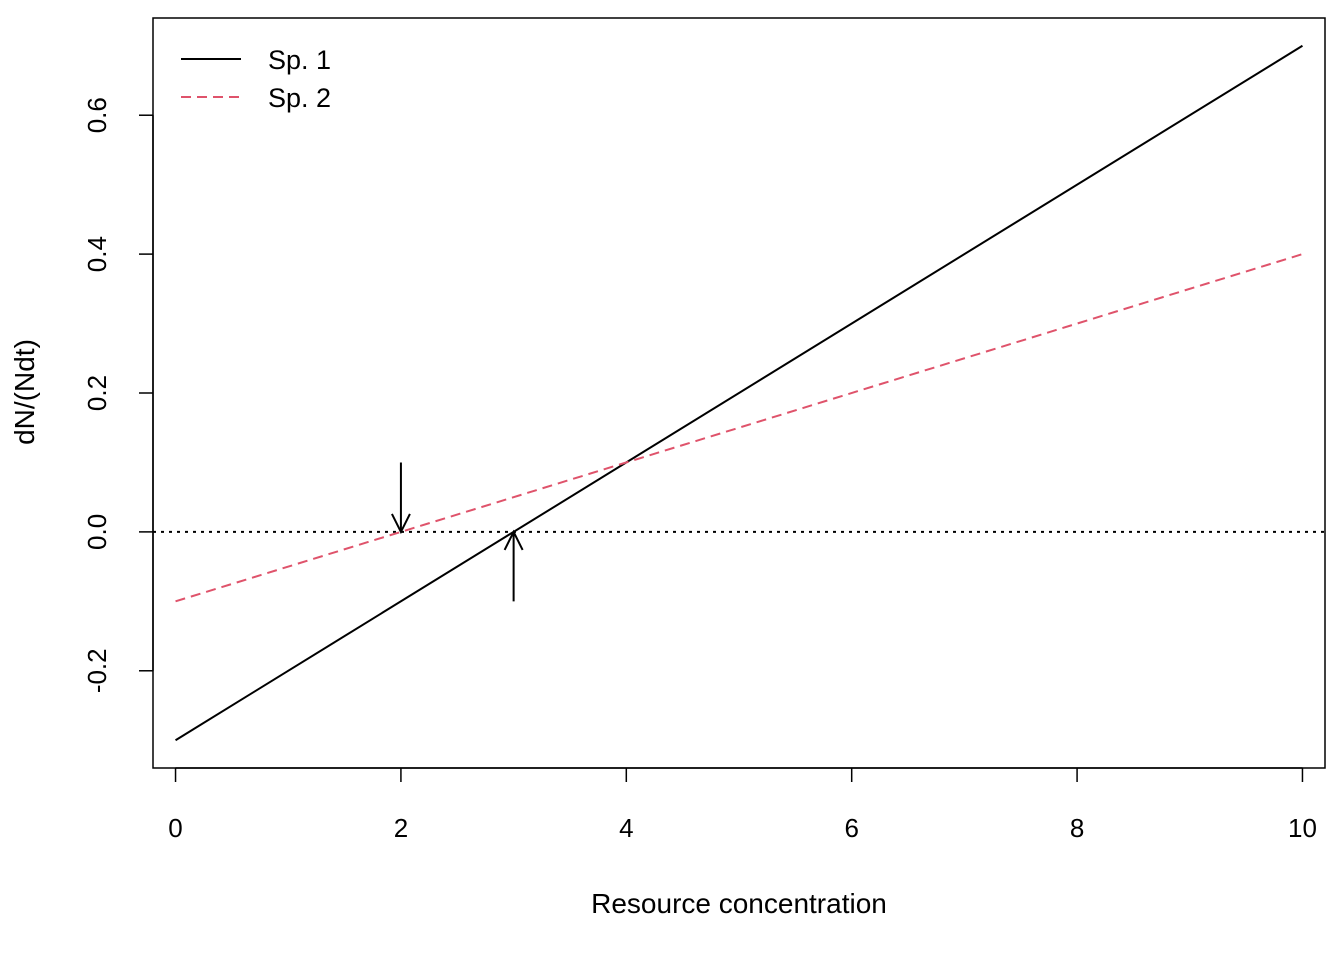 The width and height of the screenshot is (1344, 960). What do you see at coordinates (24, 392) in the screenshot?
I see `y-axis-title: dN/(Ndt)` at bounding box center [24, 392].